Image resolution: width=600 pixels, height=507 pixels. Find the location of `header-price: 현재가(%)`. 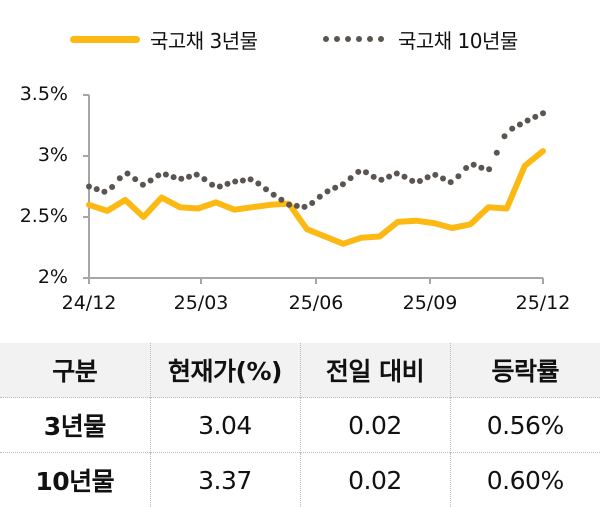

header-price: 현재가(%) is located at coordinates (225, 370).